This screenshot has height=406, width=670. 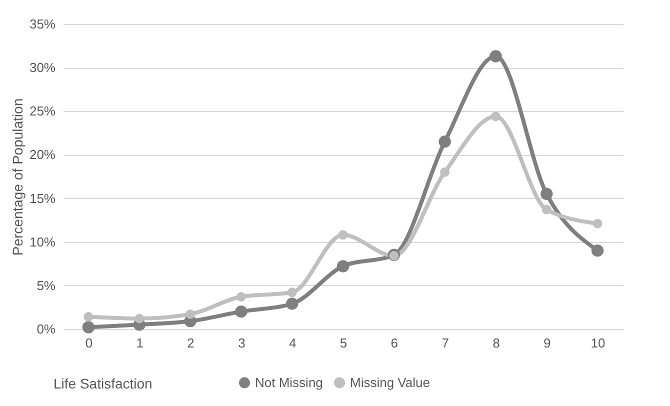 I want to click on y-axis-title: Percentage of Population, so click(x=17, y=177).